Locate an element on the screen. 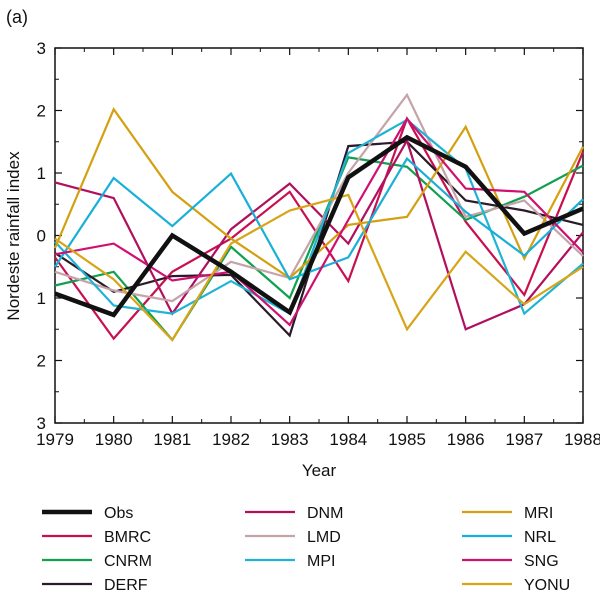 This screenshot has width=600, height=615. legend-label: MPI is located at coordinates (321, 561).